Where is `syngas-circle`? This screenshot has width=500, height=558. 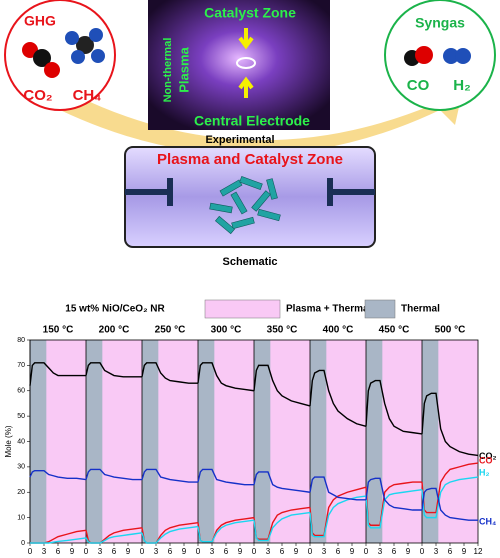
syngas-circle is located at coordinates (440, 55).